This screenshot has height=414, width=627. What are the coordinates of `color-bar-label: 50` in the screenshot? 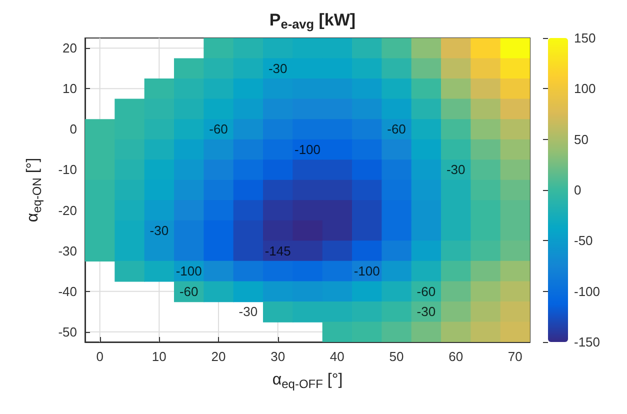 It's located at (581, 139).